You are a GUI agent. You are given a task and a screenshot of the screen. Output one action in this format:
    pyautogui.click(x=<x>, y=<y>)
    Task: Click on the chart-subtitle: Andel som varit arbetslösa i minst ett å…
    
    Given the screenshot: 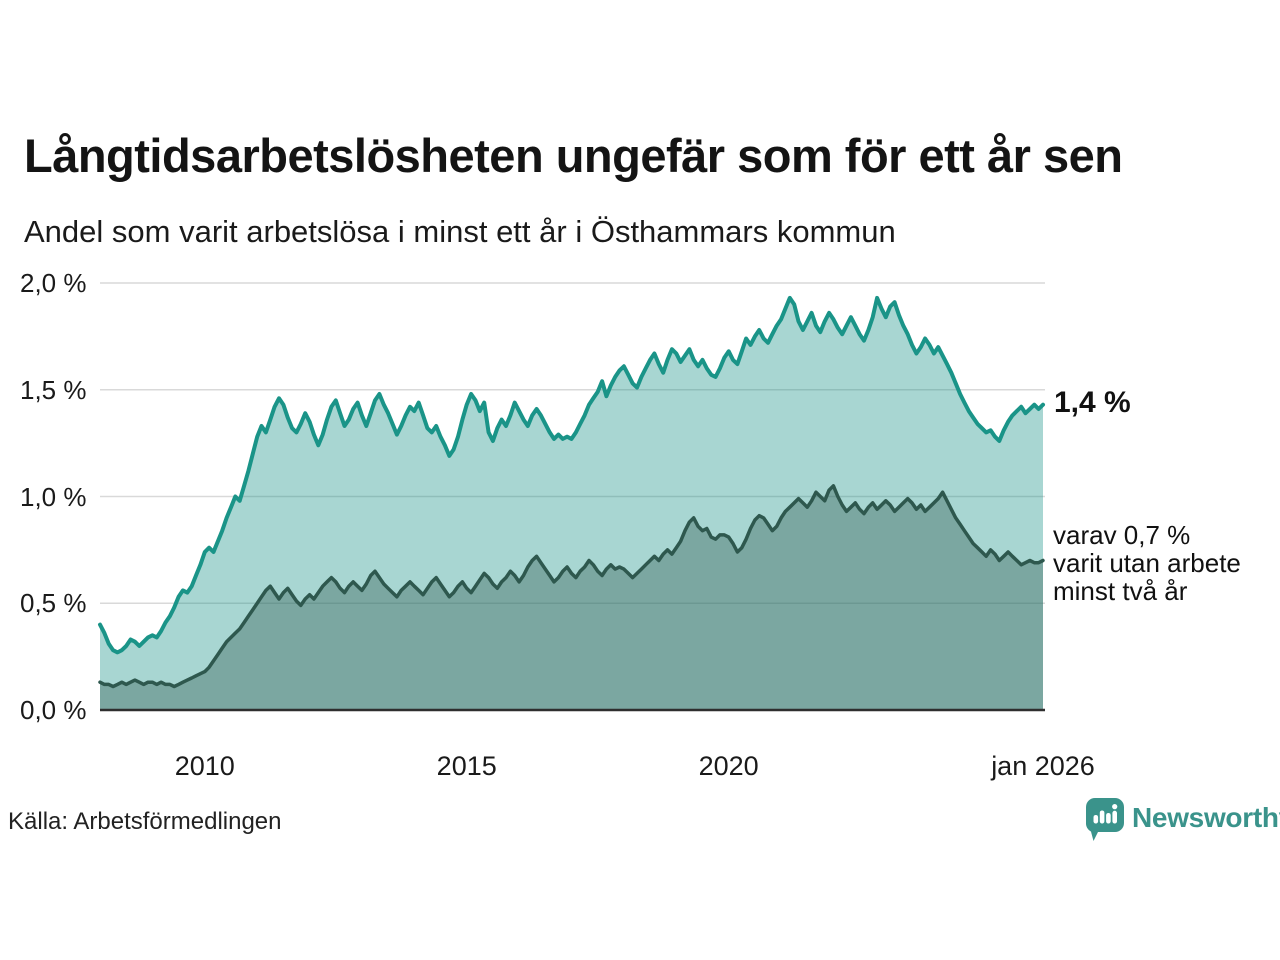 What is the action you would take?
    pyautogui.click(x=460, y=231)
    